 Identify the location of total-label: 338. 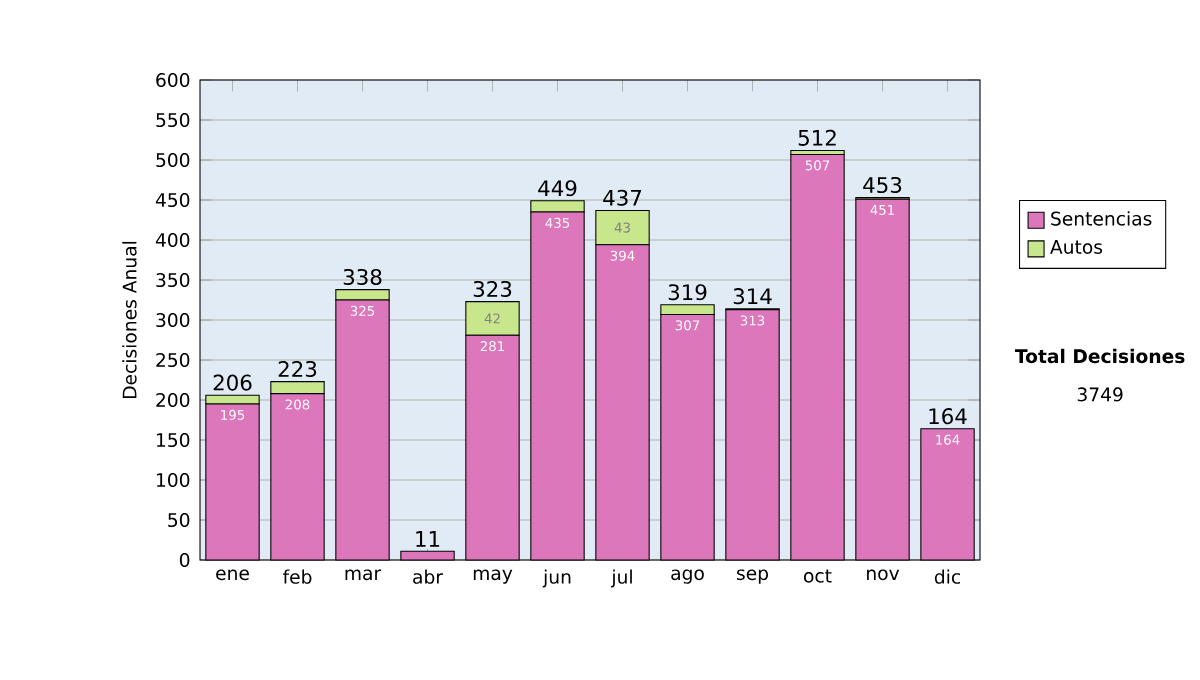
(362, 277).